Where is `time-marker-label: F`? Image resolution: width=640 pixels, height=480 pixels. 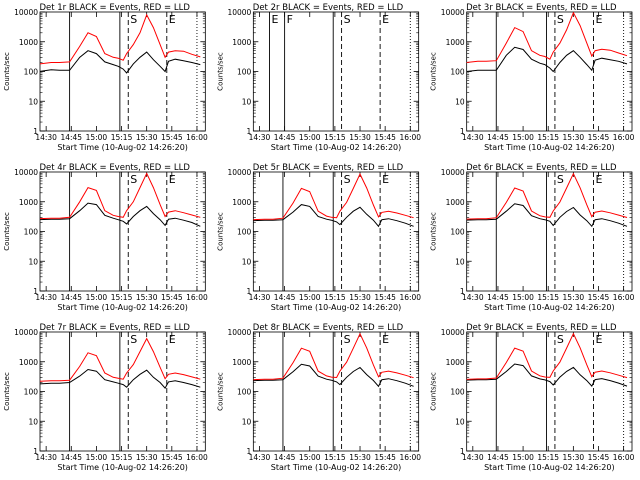
time-marker-label: F is located at coordinates (290, 19).